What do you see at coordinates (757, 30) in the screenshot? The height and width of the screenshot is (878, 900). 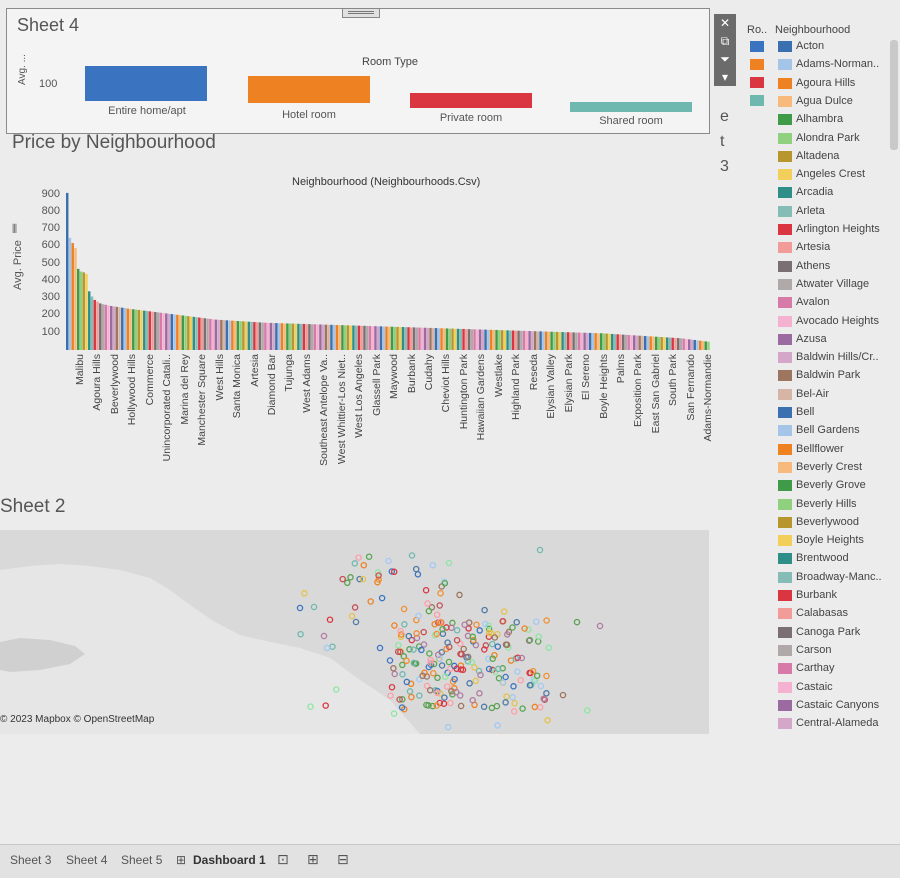 I see `room-type-legend-title: Ro..` at bounding box center [757, 30].